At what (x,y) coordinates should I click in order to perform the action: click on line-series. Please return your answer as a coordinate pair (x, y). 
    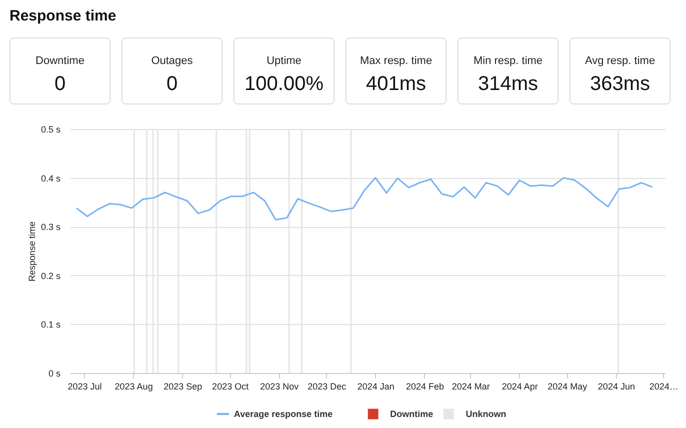
    Looking at the image, I should click on (365, 199).